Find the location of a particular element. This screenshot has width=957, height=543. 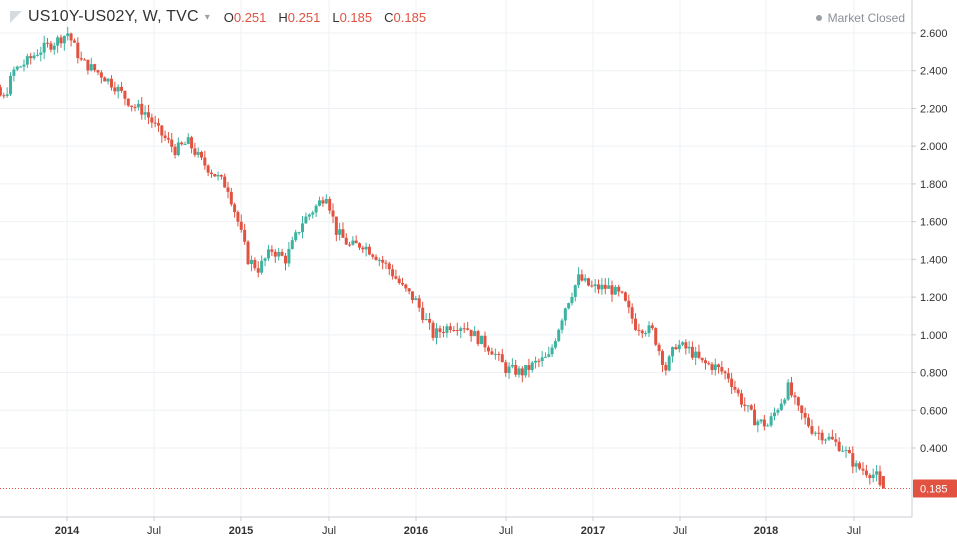

open-label: O is located at coordinates (228, 17).